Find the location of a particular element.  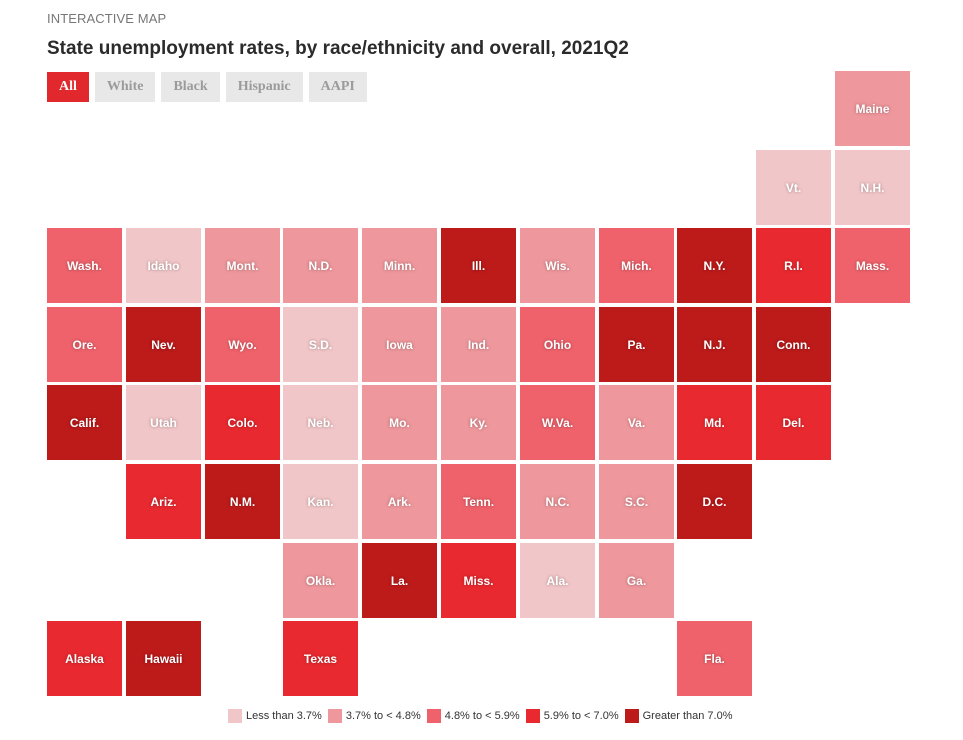

state-tile-wis: Wis. is located at coordinates (557, 265).